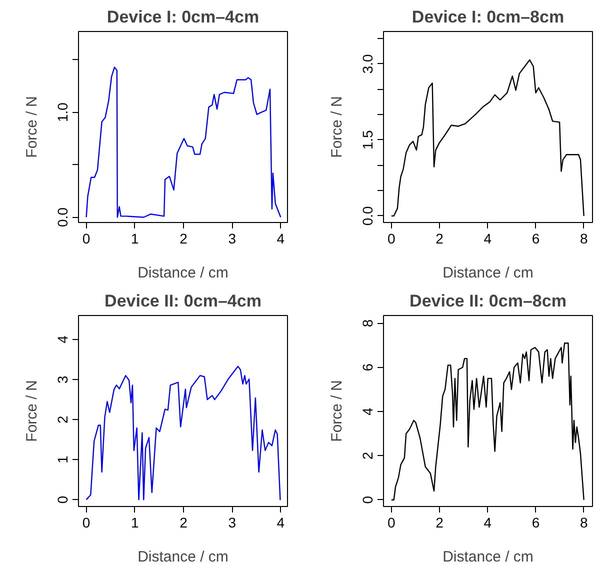 This screenshot has width=611, height=569. I want to click on chart-title: Device I: 0cm–8cm, so click(488, 17).